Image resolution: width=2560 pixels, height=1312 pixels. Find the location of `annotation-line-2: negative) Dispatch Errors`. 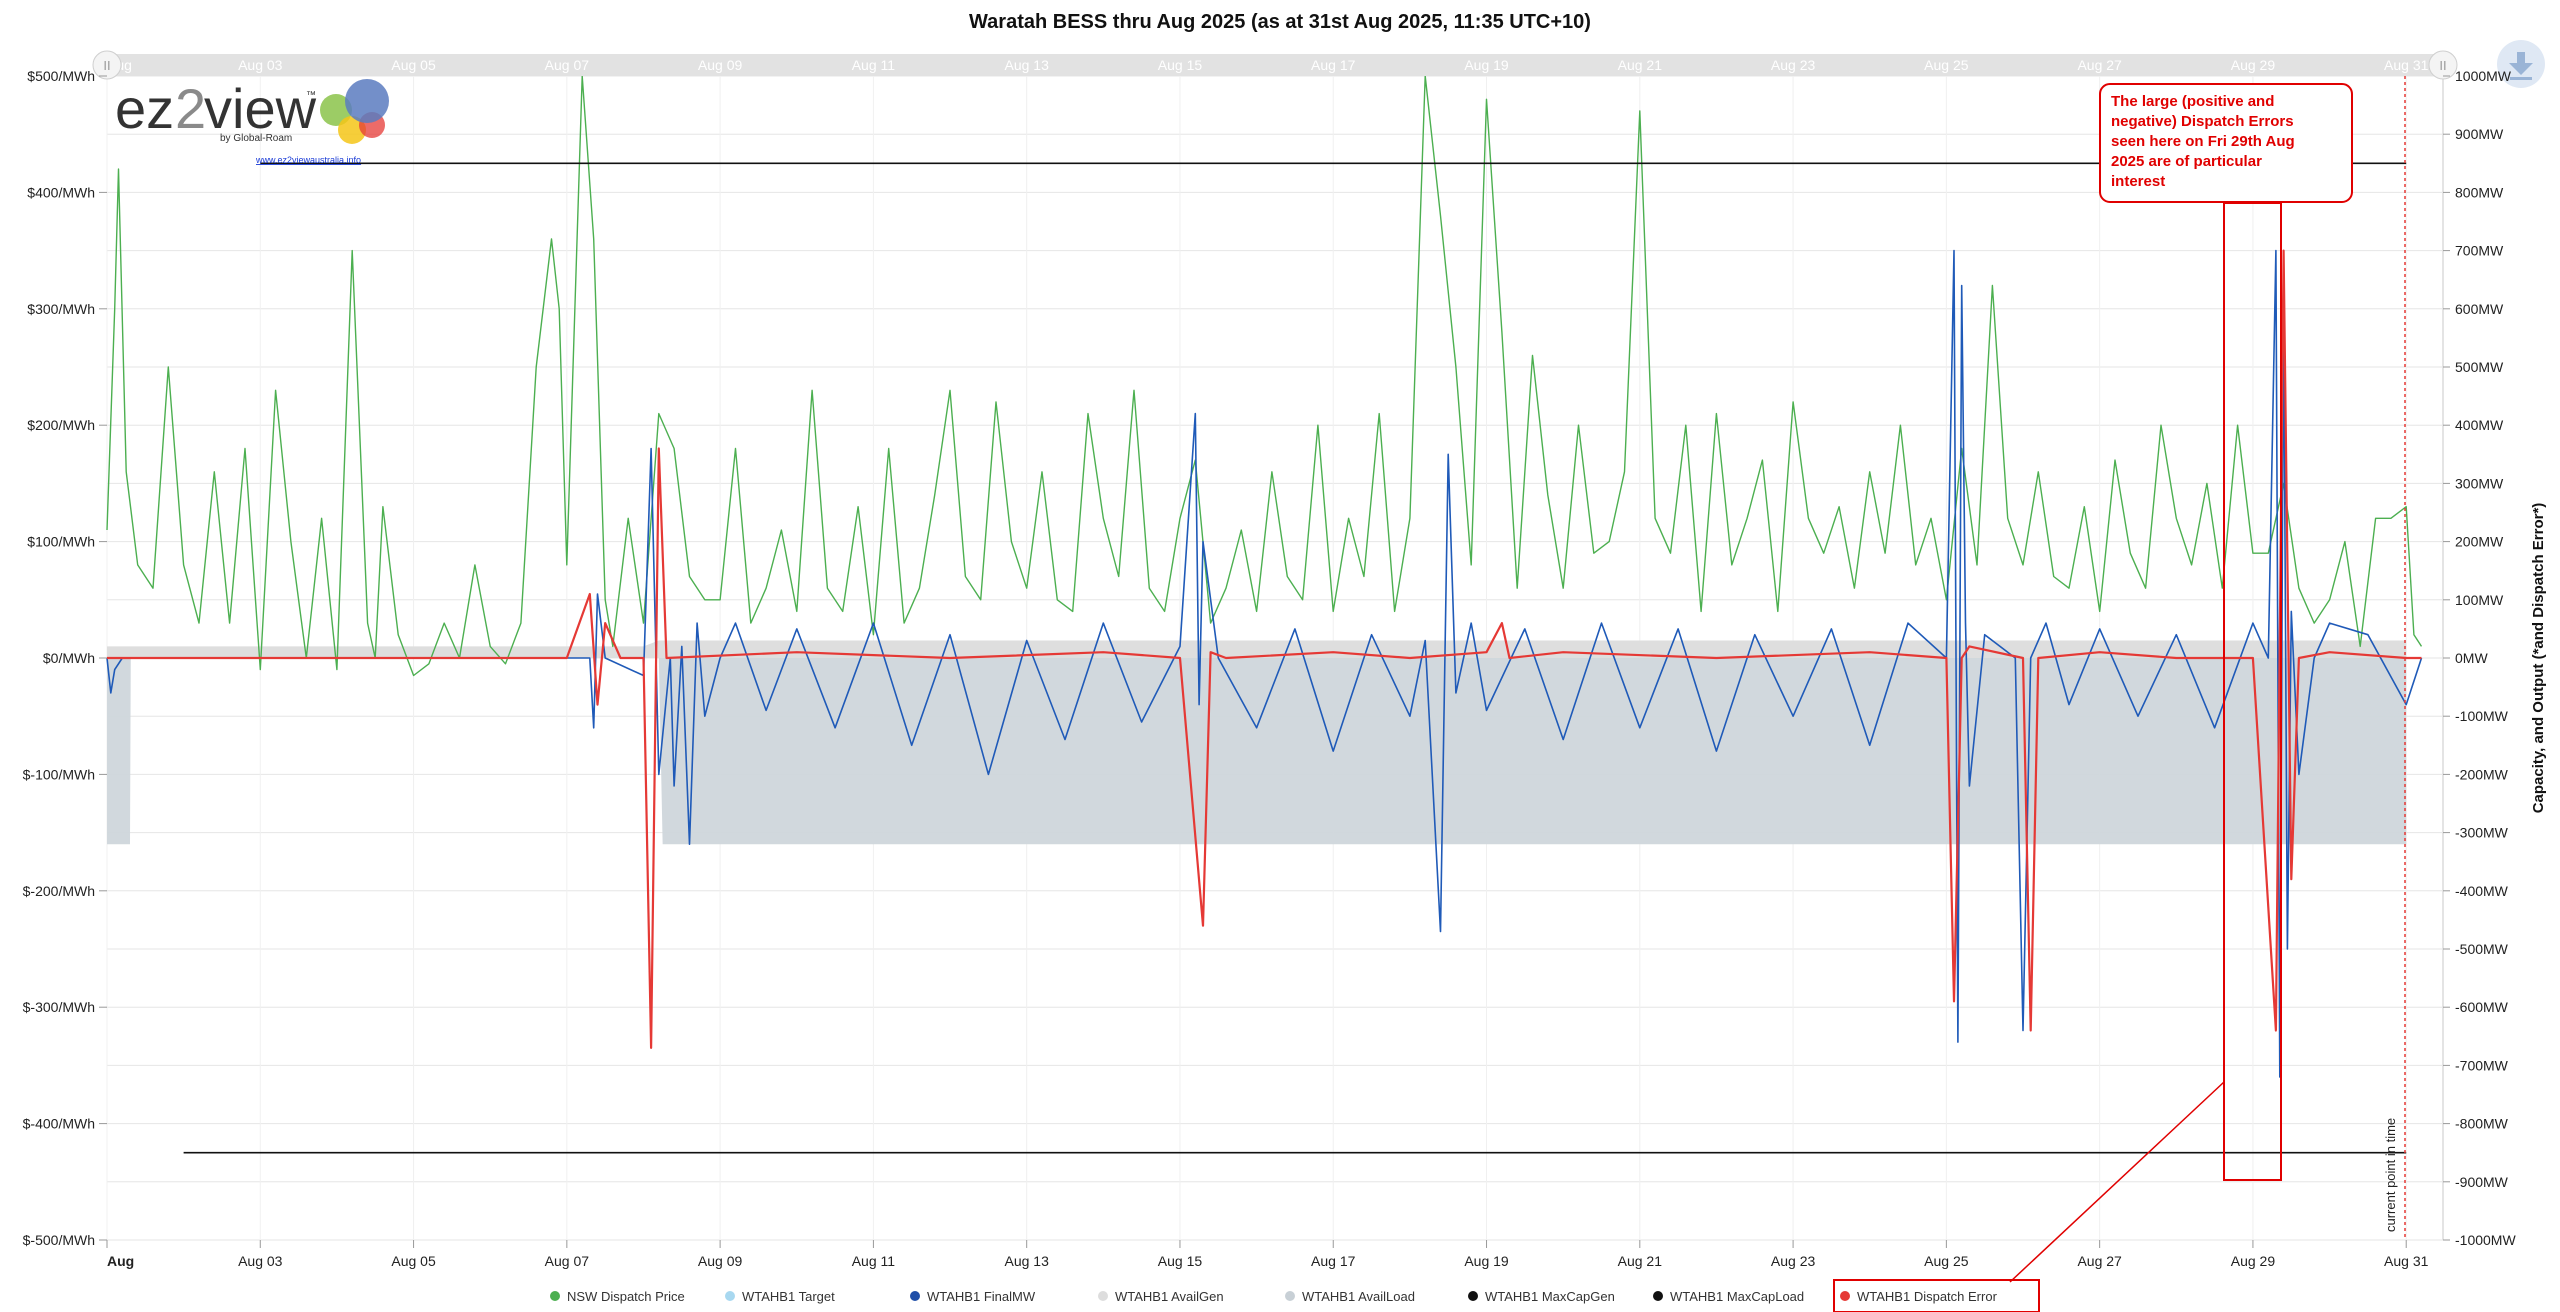

annotation-line-2: negative) Dispatch Errors is located at coordinates (2202, 121).